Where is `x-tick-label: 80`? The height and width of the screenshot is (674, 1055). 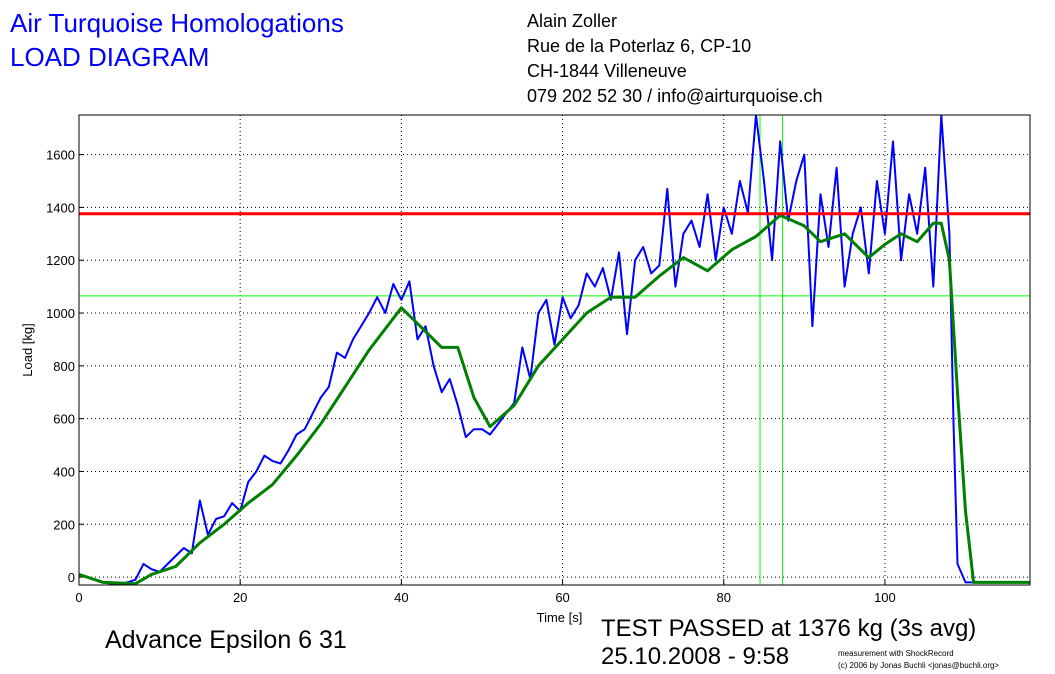
x-tick-label: 80 is located at coordinates (724, 597).